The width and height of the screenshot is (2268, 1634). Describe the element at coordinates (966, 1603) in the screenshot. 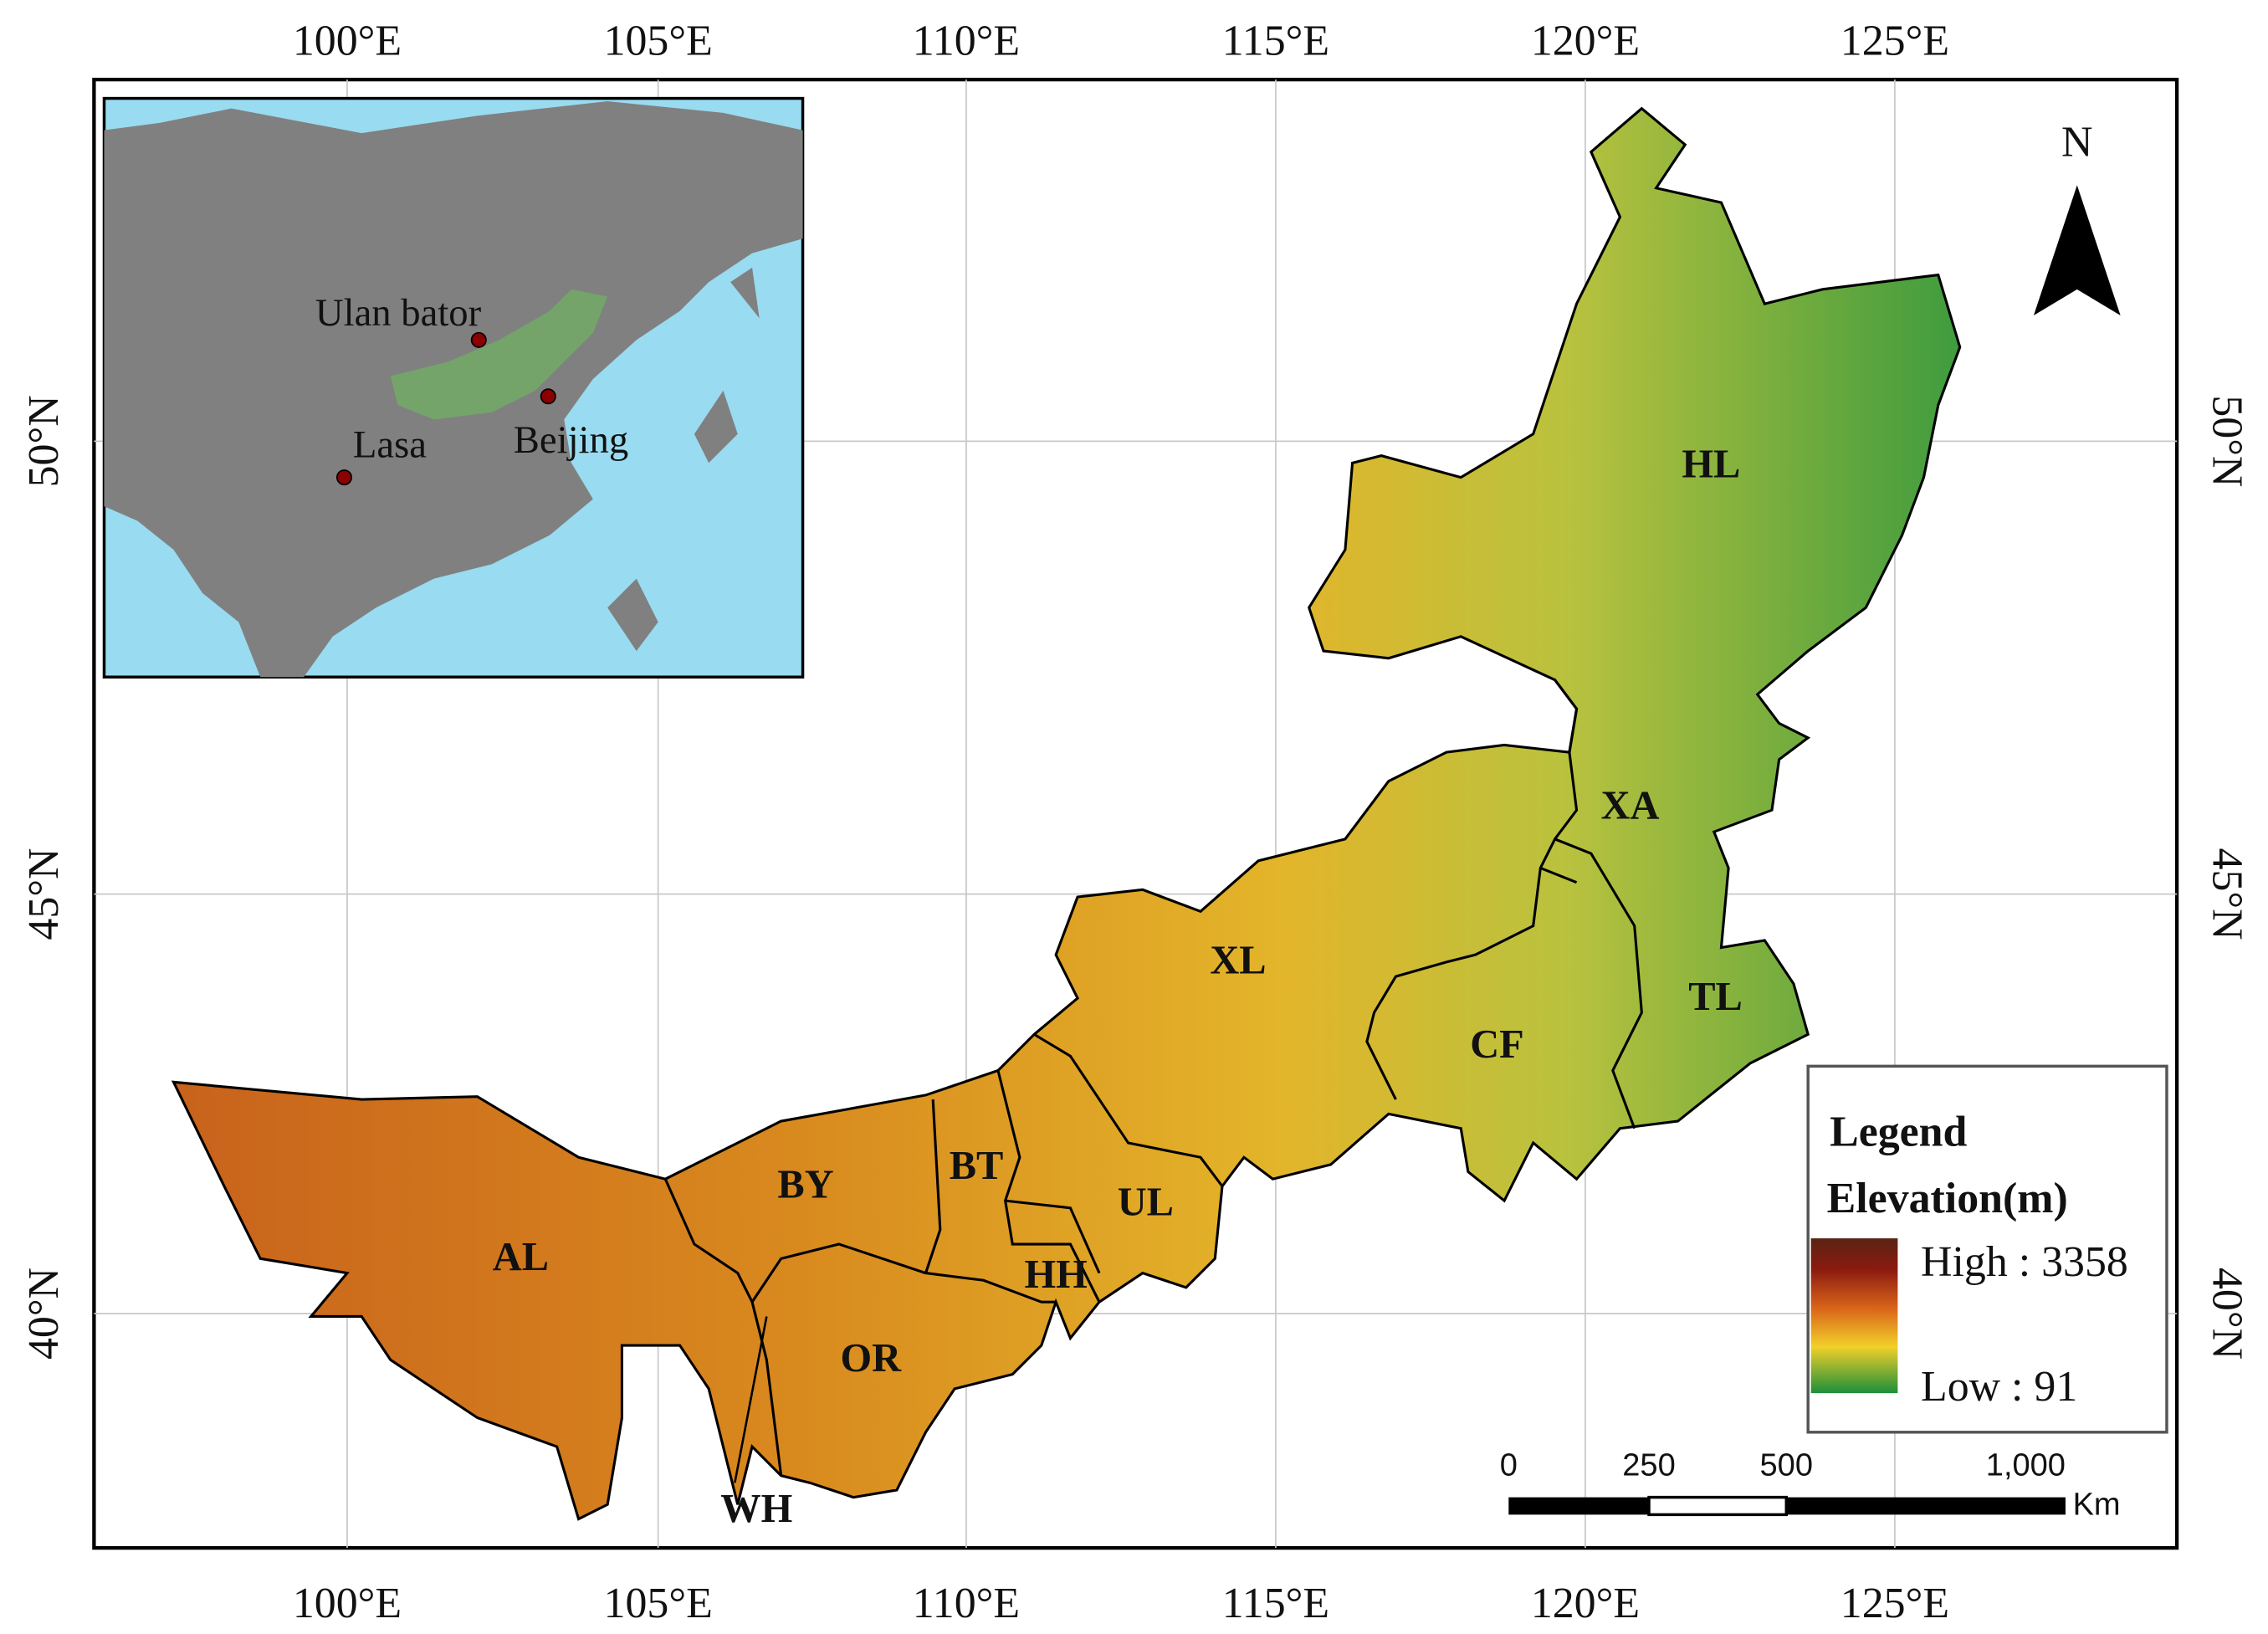

I see `lon-label-bottom: 110°E` at that location.